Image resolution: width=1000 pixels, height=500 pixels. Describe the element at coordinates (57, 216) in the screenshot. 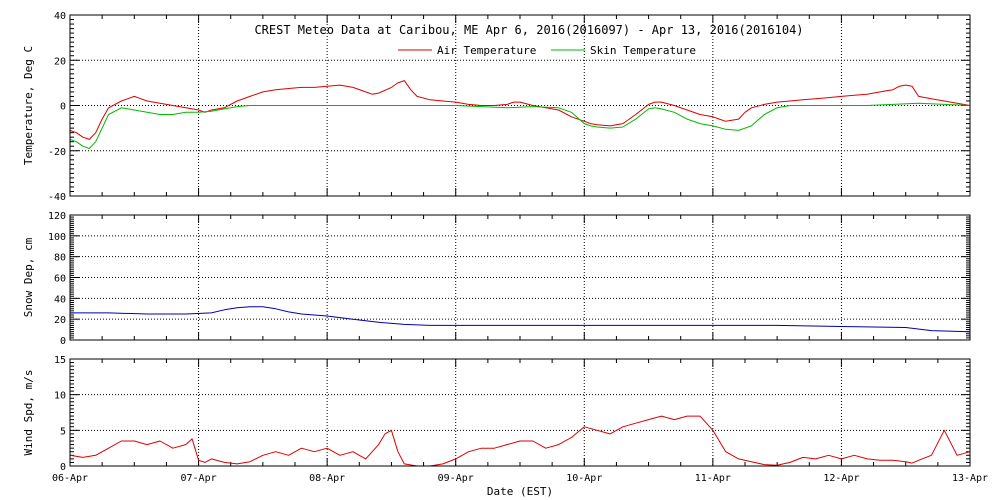

I see `y-tick-label: 120` at that location.